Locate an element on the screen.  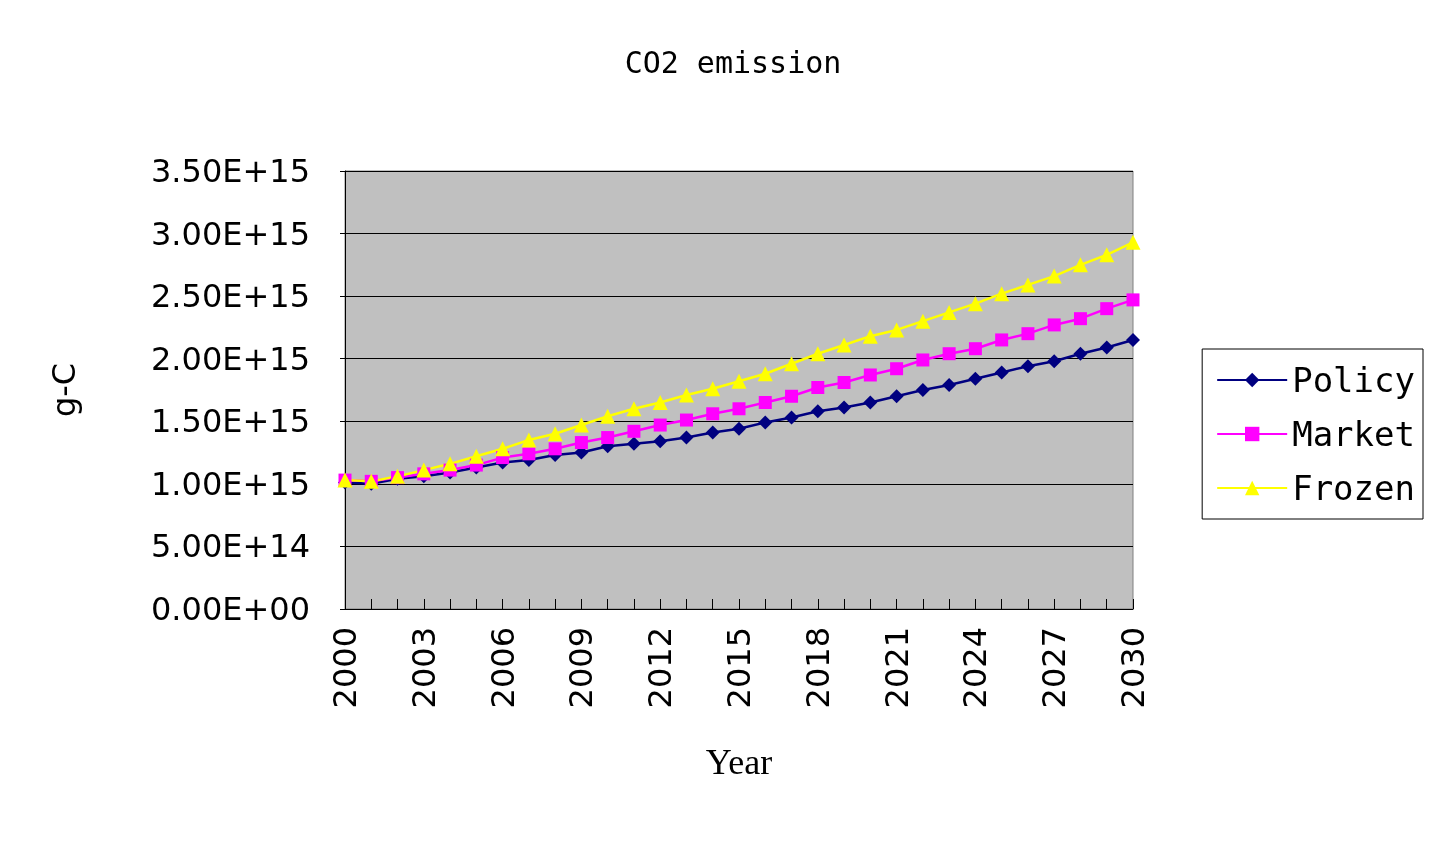
x-axis-title: Year is located at coordinates (739, 762).